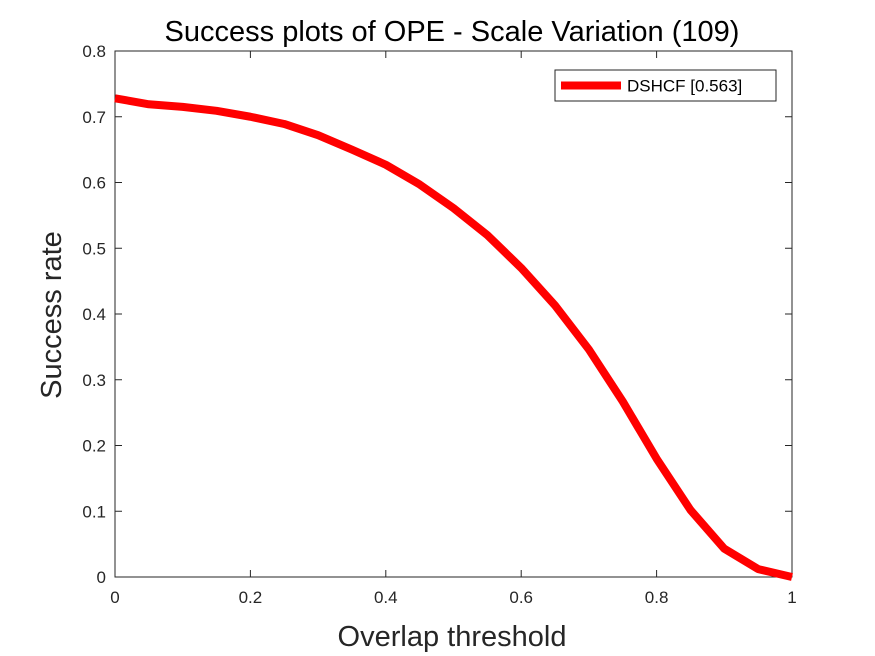 This screenshot has width=875, height=656. Describe the element at coordinates (94, 183) in the screenshot. I see `y-tick-label: 0.6` at that location.